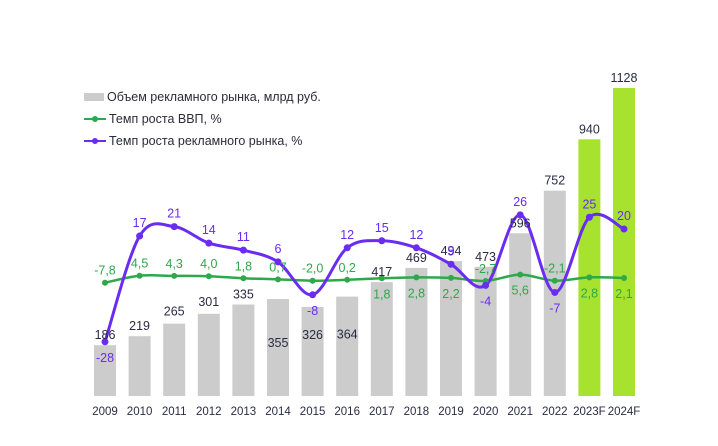 The width and height of the screenshot is (718, 446). I want to click on gdp-value-label: -2,1, so click(555, 269).